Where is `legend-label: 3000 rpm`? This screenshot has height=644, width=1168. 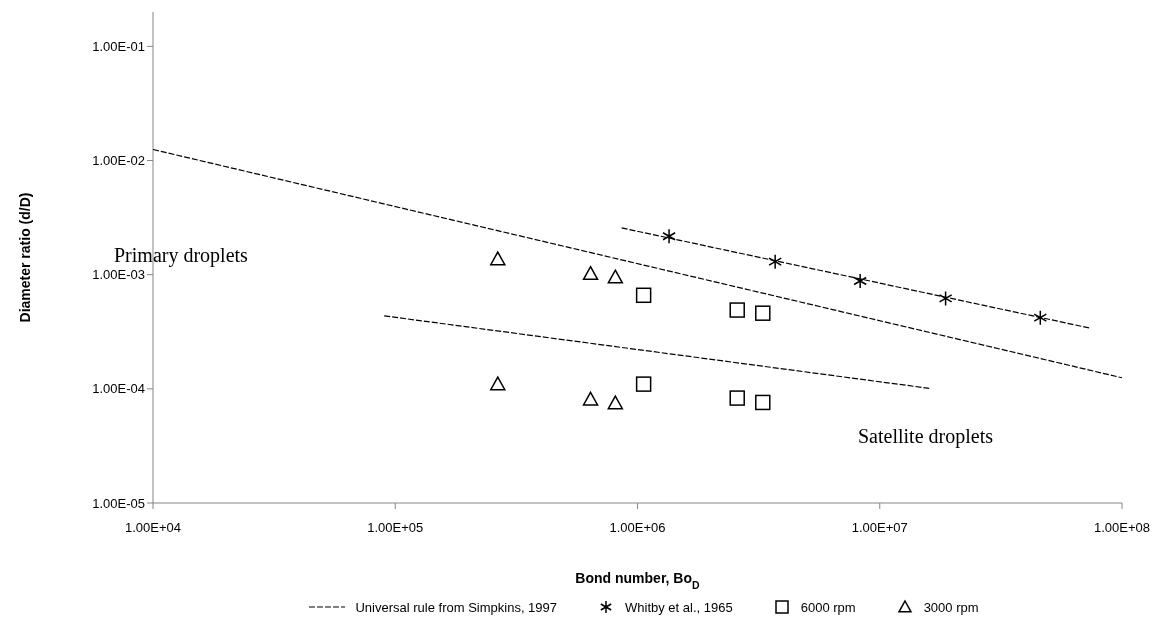
legend-label: 3000 rpm is located at coordinates (951, 607).